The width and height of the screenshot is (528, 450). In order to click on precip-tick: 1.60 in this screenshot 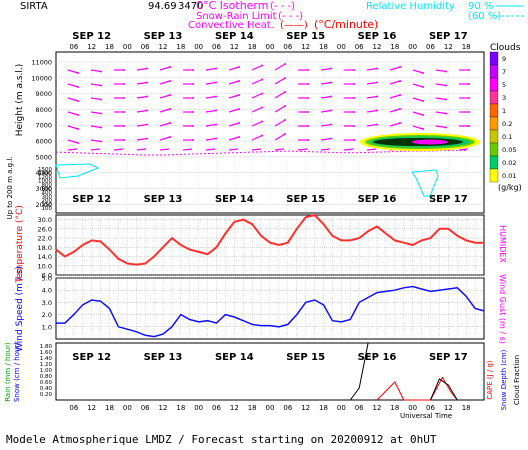, I will do `click(46, 353)`.